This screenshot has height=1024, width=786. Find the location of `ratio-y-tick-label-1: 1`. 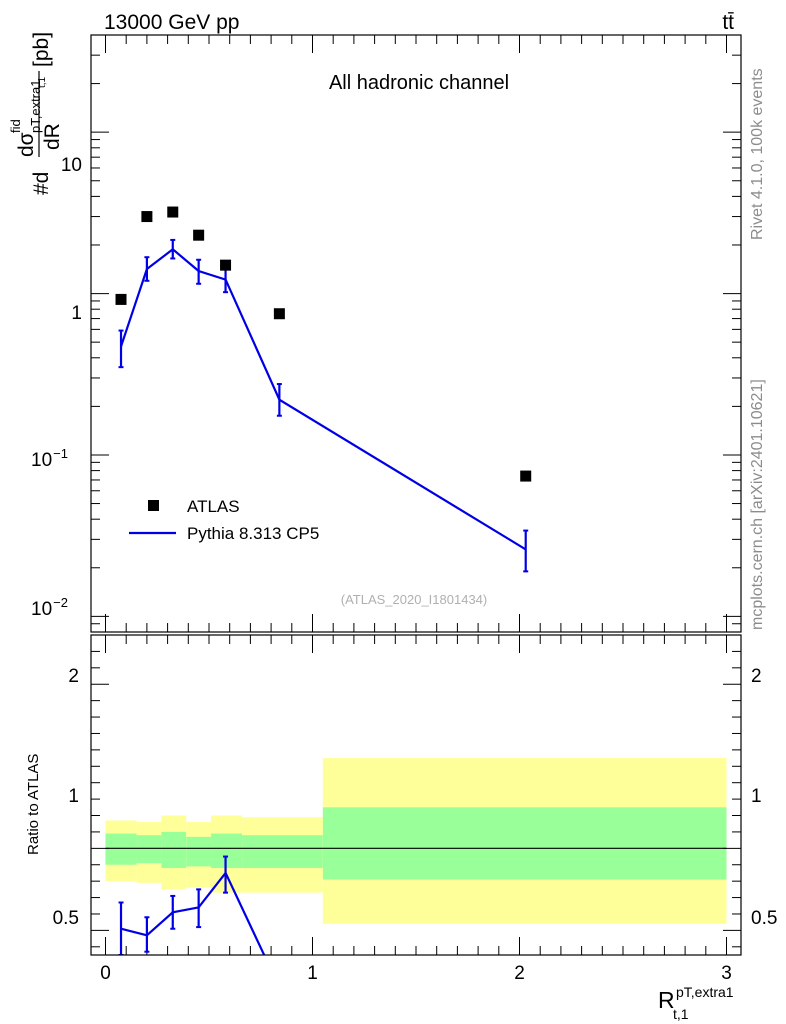

ratio-y-tick-label-1: 1 is located at coordinates (73, 796).